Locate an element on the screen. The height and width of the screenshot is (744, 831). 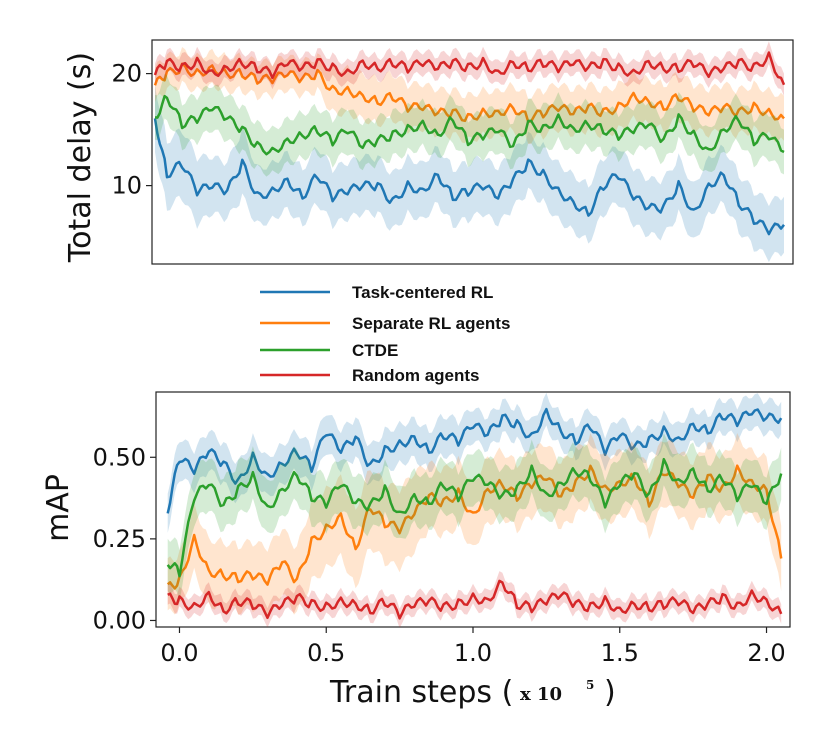
x-tick-label-1-0: 0.0 is located at coordinates (179, 653).